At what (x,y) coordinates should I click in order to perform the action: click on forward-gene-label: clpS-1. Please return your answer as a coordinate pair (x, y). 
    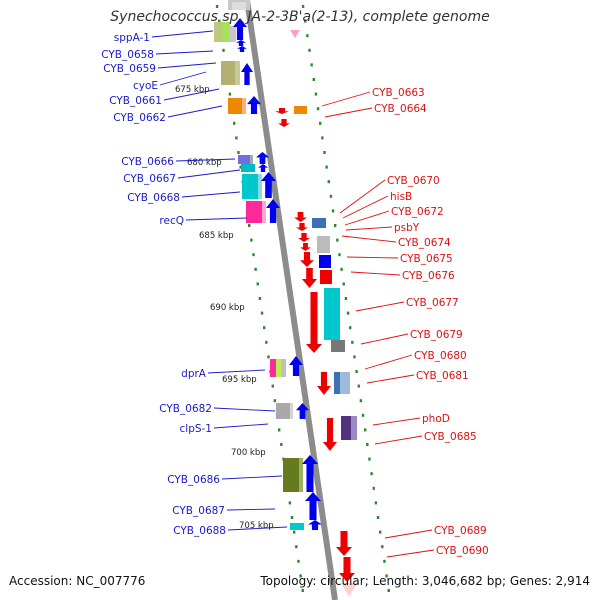
    Looking at the image, I should click on (196, 429).